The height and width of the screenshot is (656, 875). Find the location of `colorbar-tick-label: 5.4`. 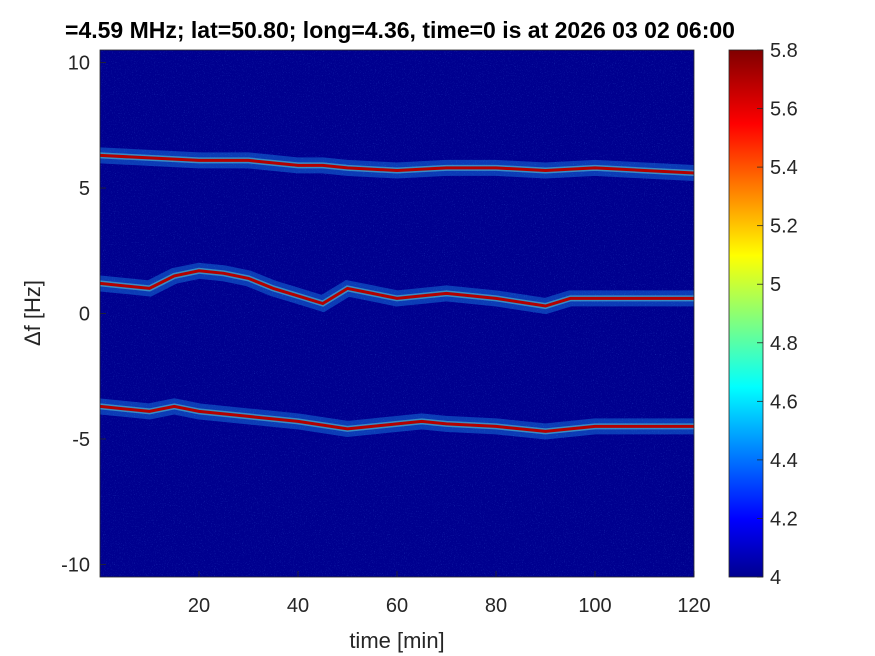

colorbar-tick-label: 5.4 is located at coordinates (784, 168).